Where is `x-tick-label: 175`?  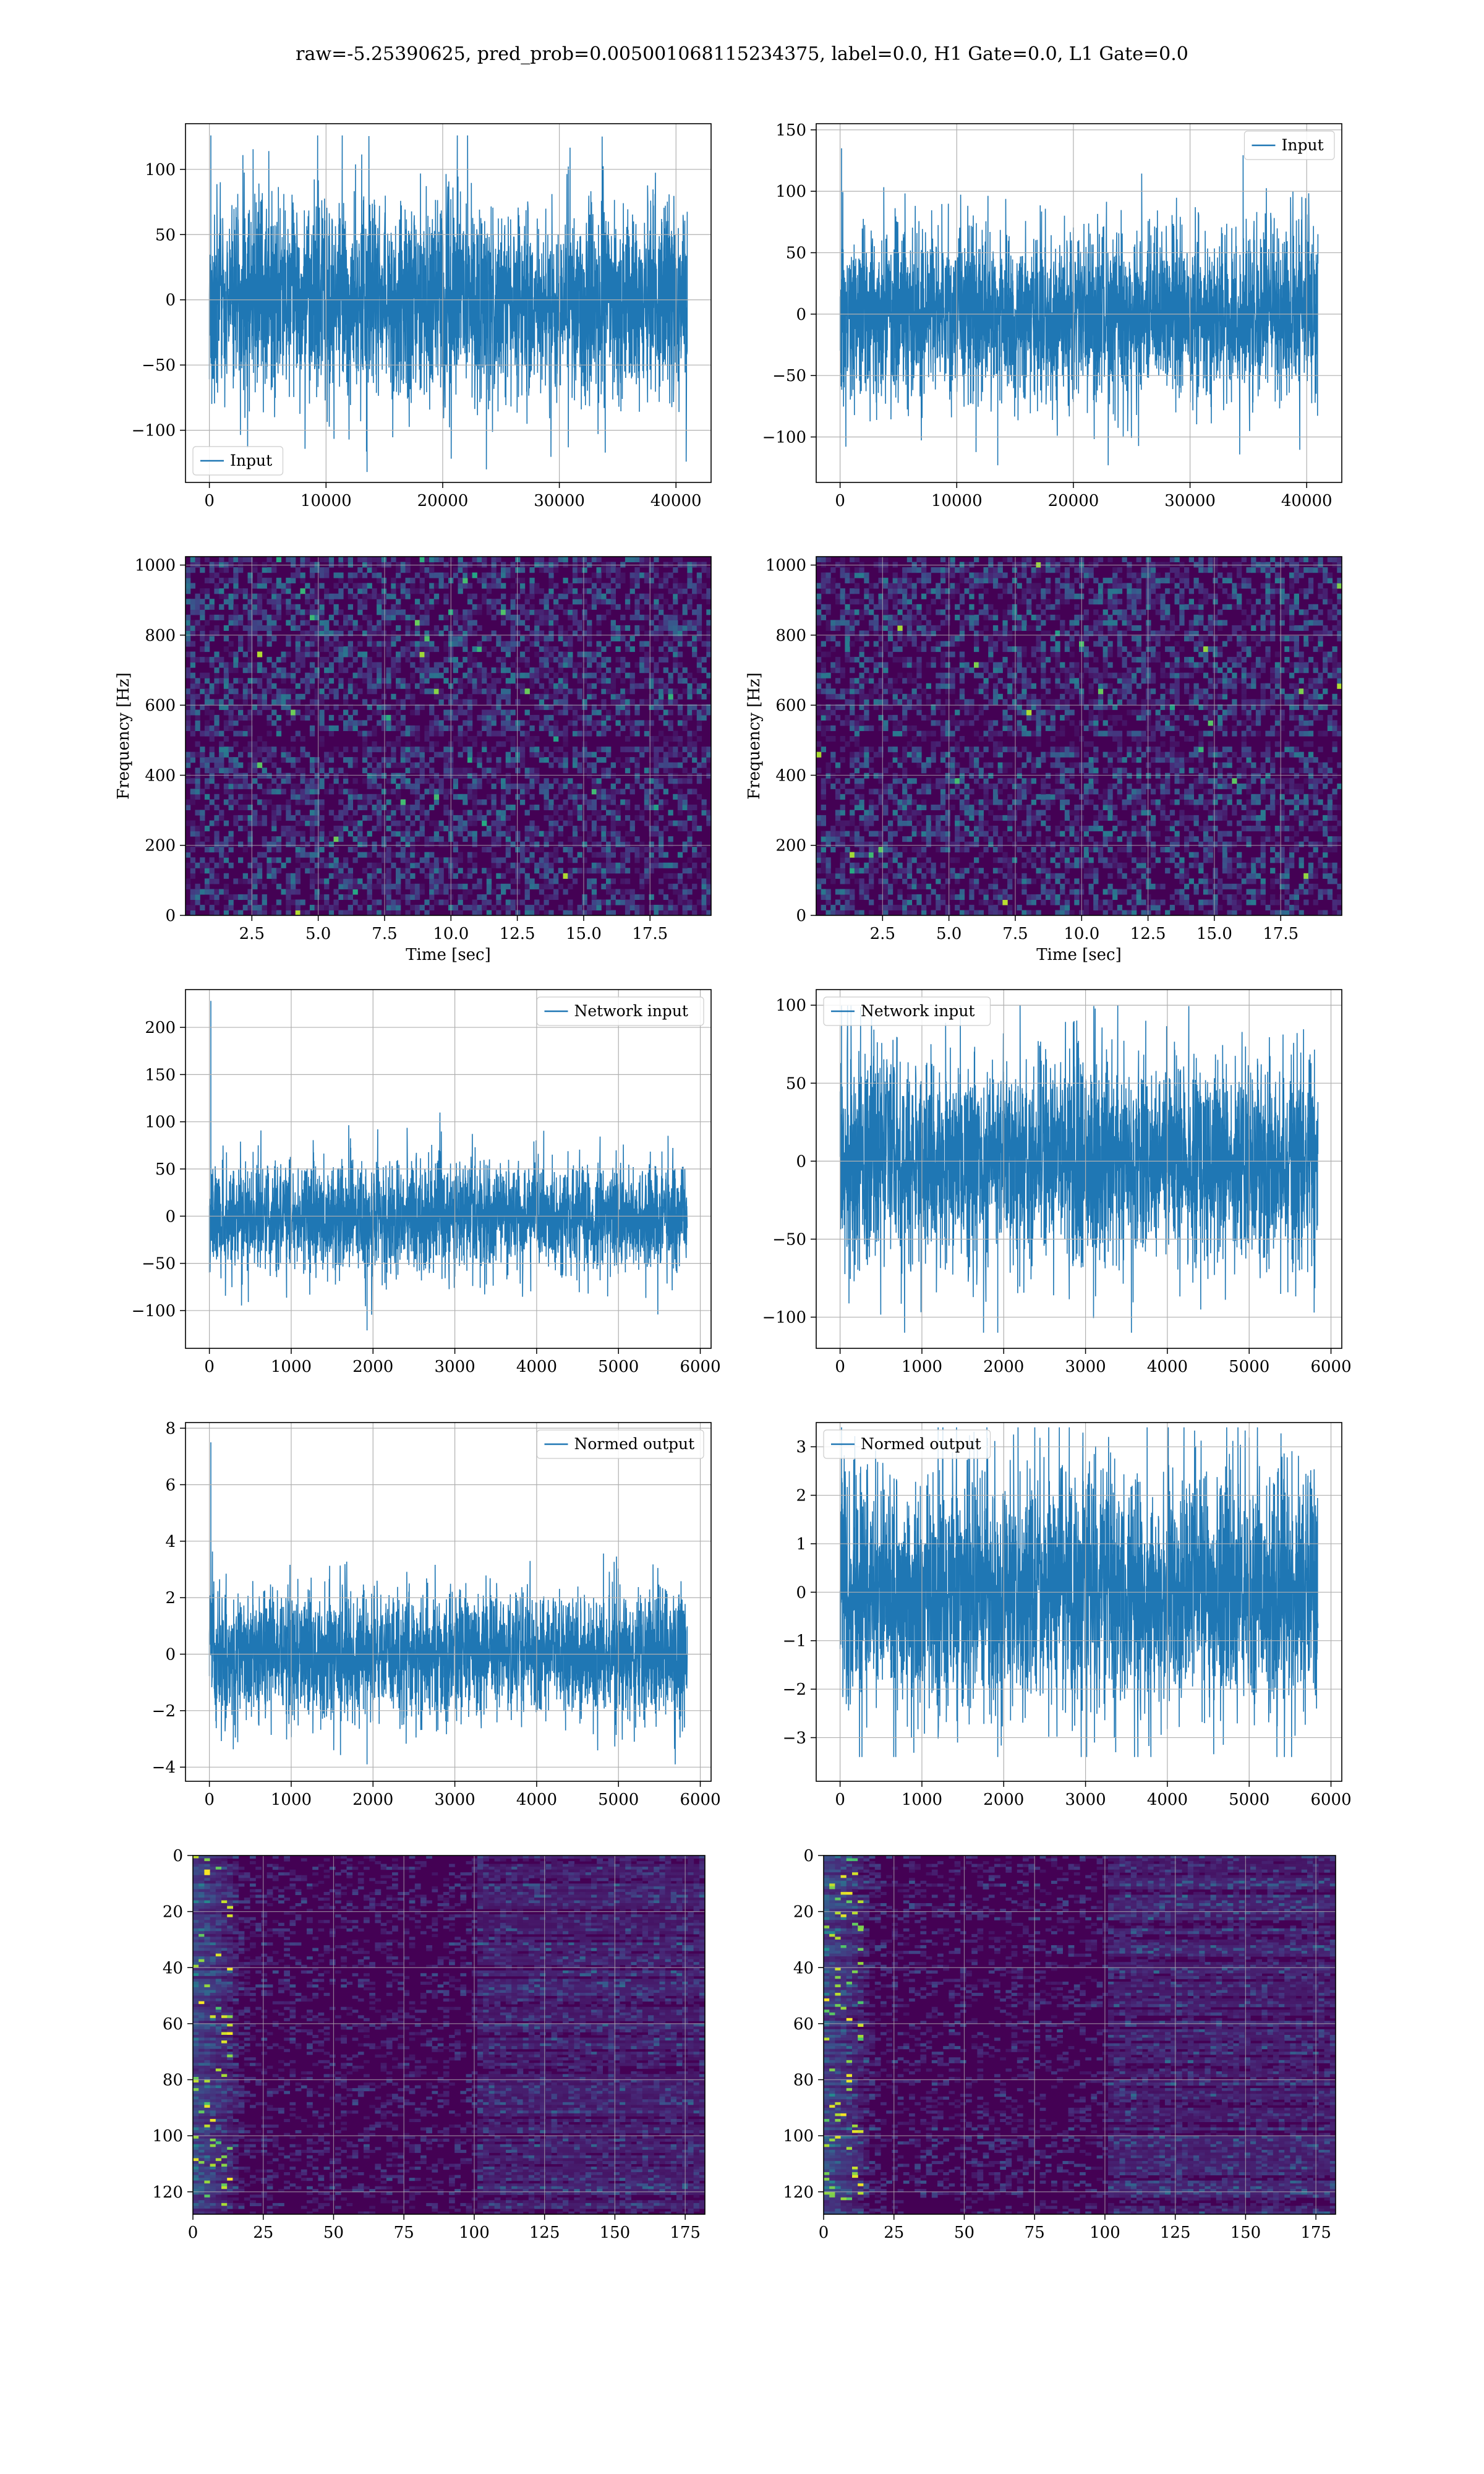 x-tick-label: 175 is located at coordinates (1315, 2233).